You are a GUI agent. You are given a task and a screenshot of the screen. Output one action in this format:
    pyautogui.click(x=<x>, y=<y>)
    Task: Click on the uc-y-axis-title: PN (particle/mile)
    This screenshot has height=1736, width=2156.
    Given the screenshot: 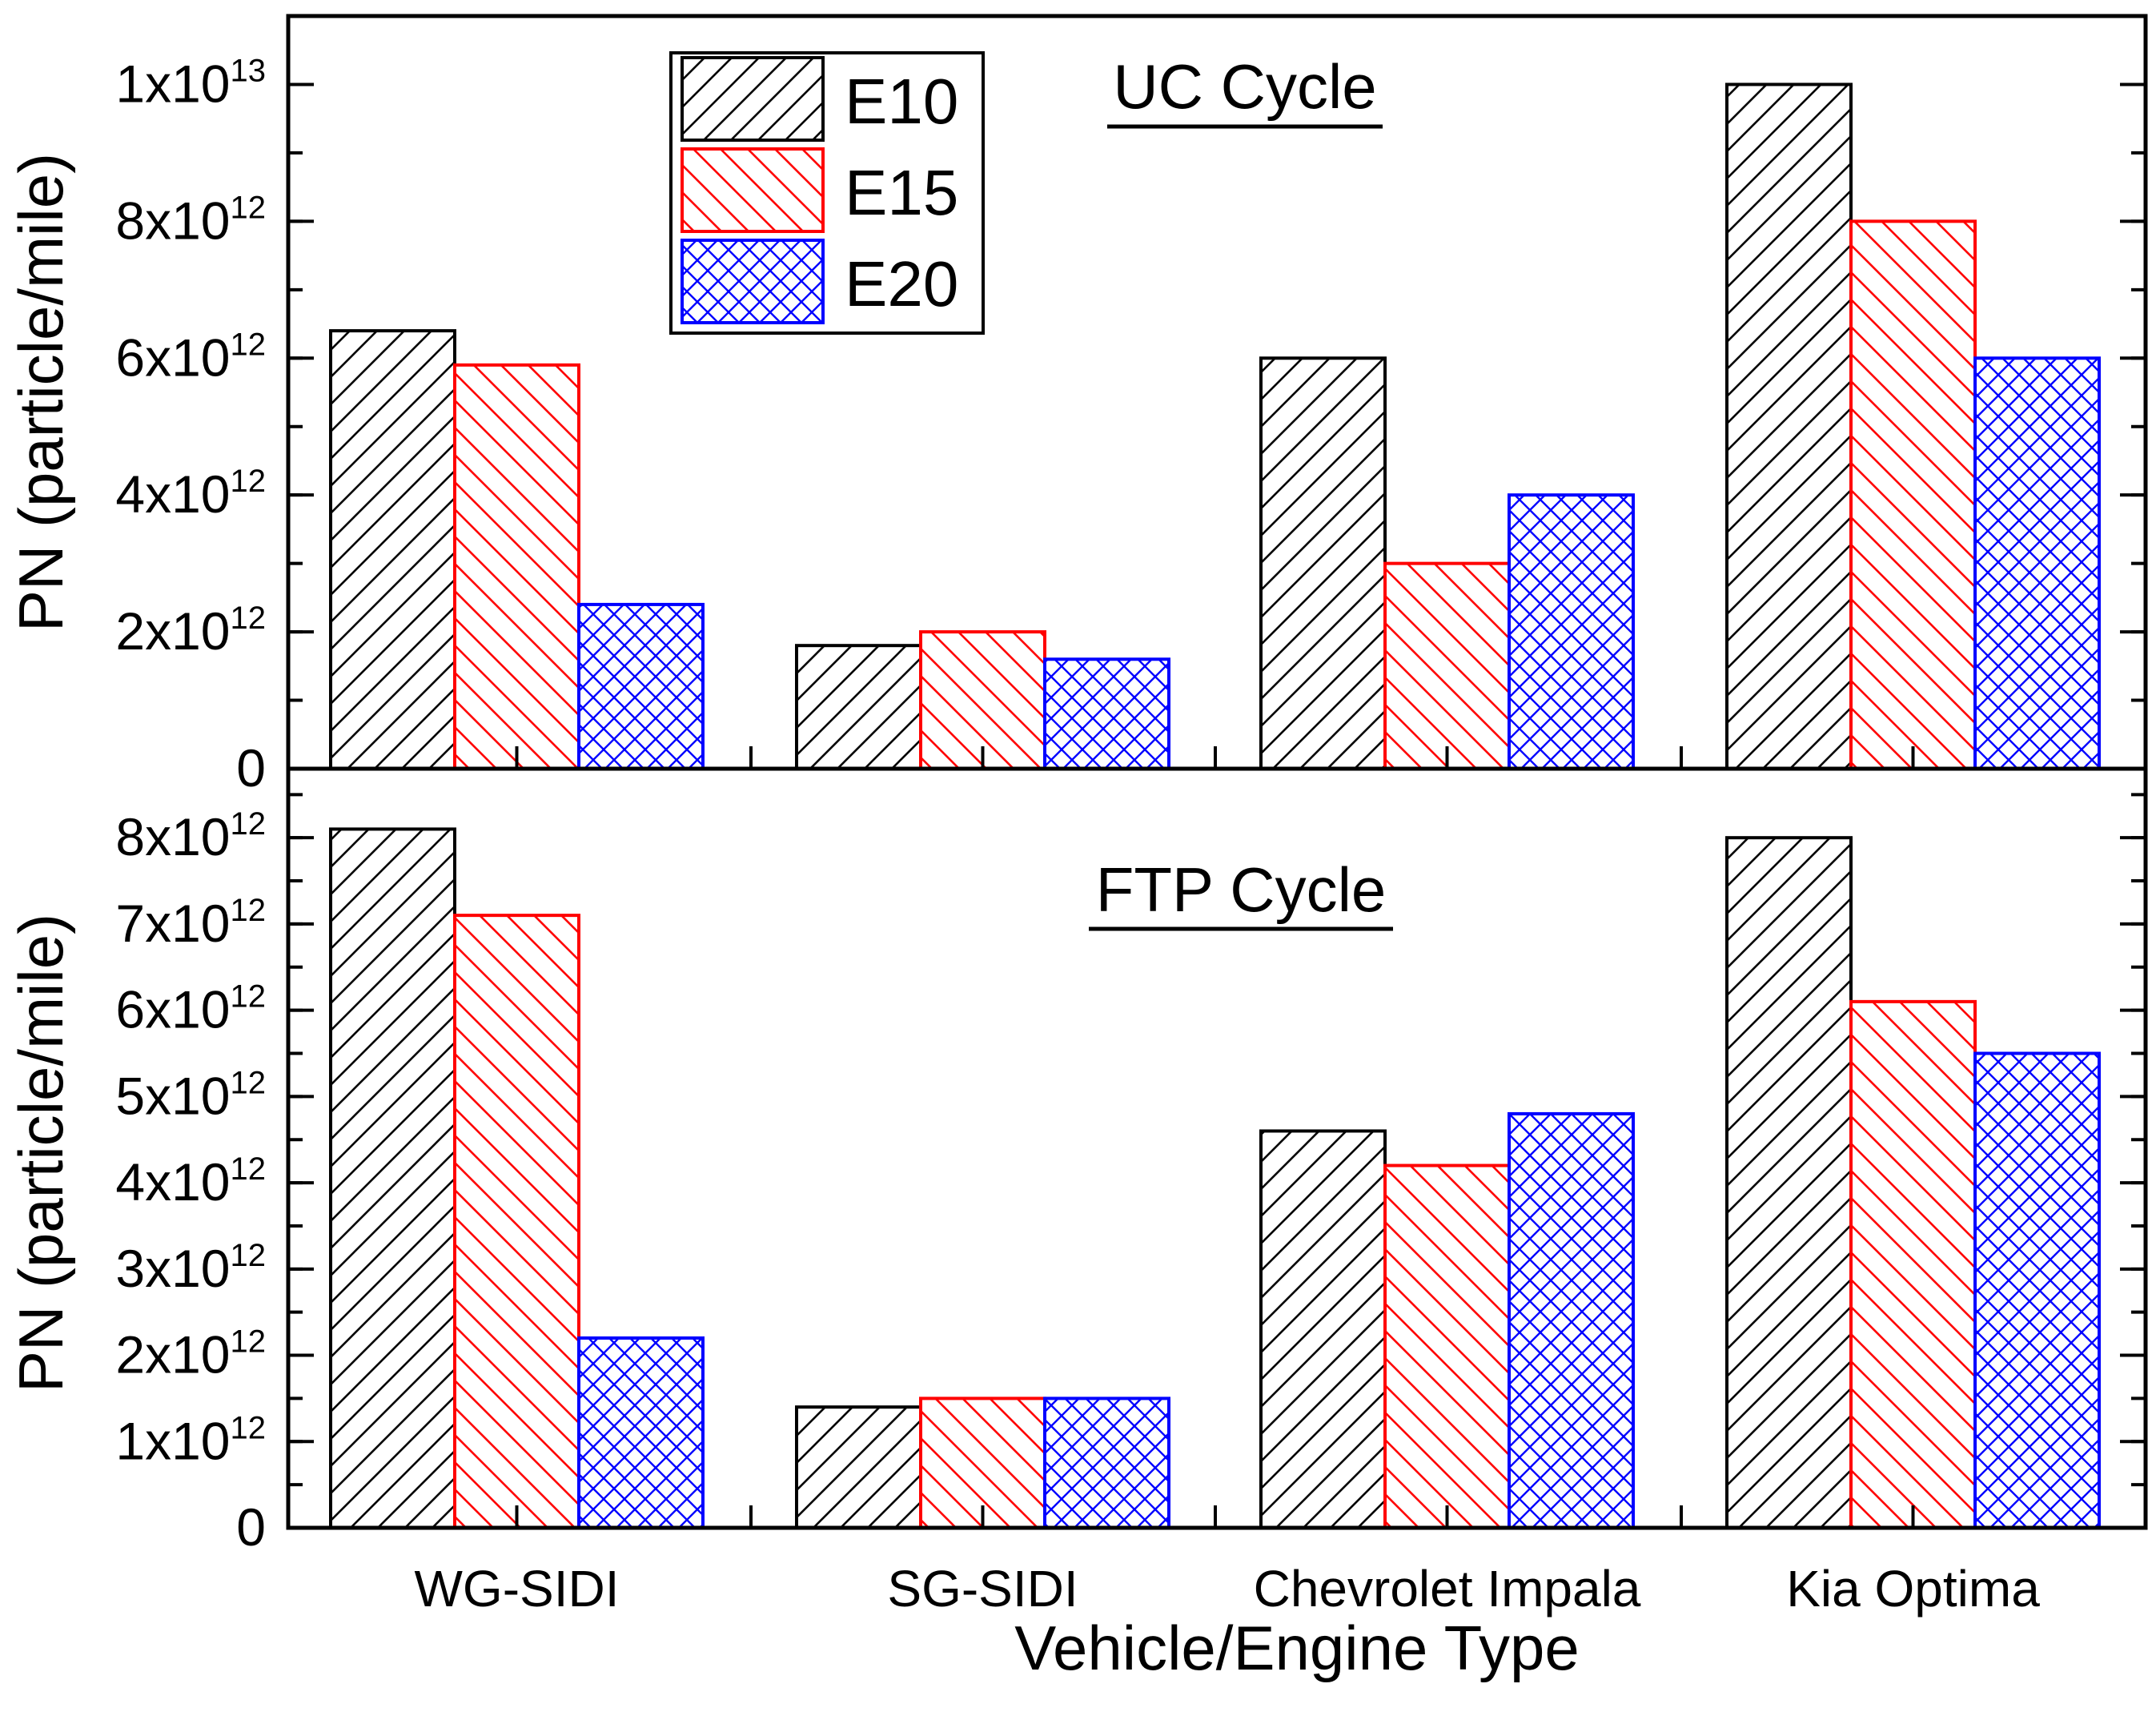 What is the action you would take?
    pyautogui.click(x=41, y=393)
    